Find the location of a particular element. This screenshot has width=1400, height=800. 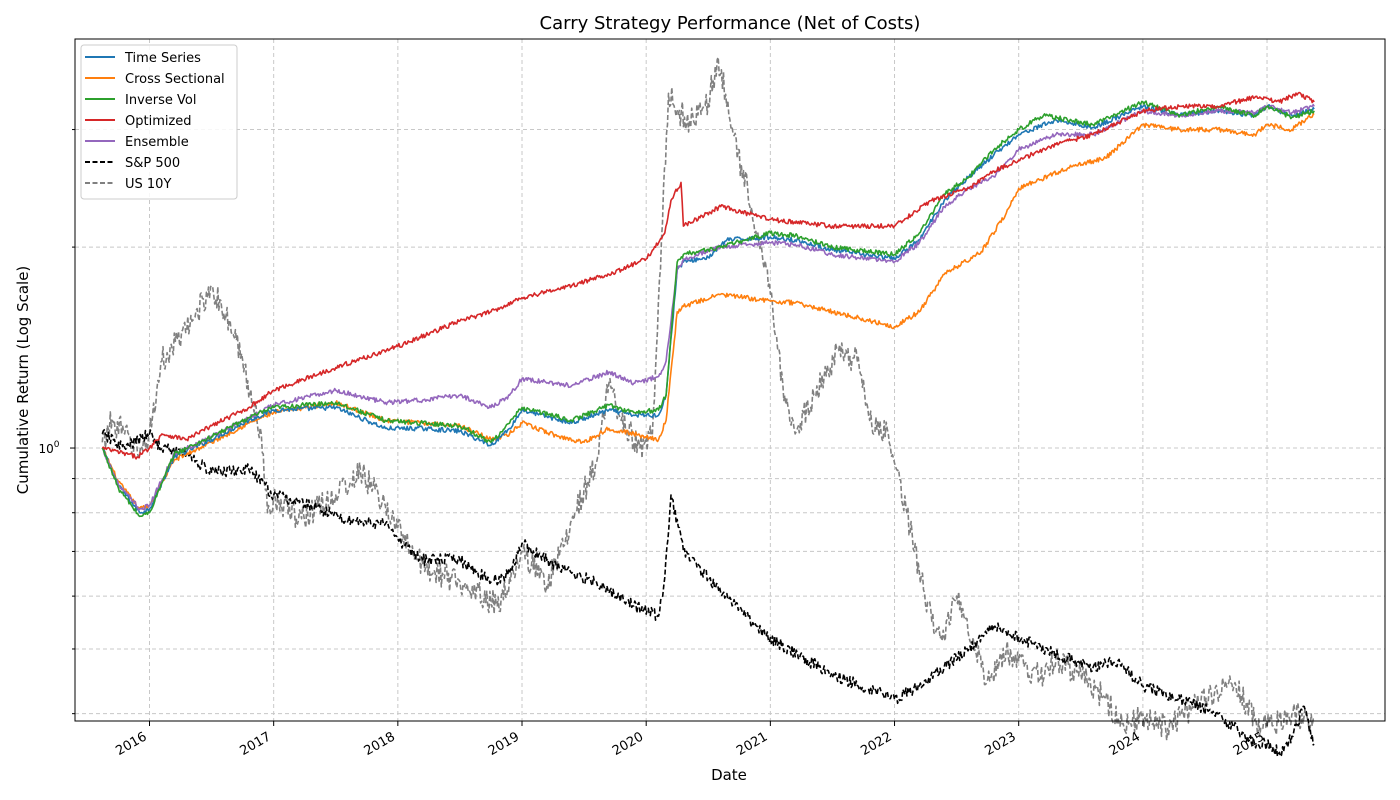

legend-label: US 10Y is located at coordinates (148, 184).